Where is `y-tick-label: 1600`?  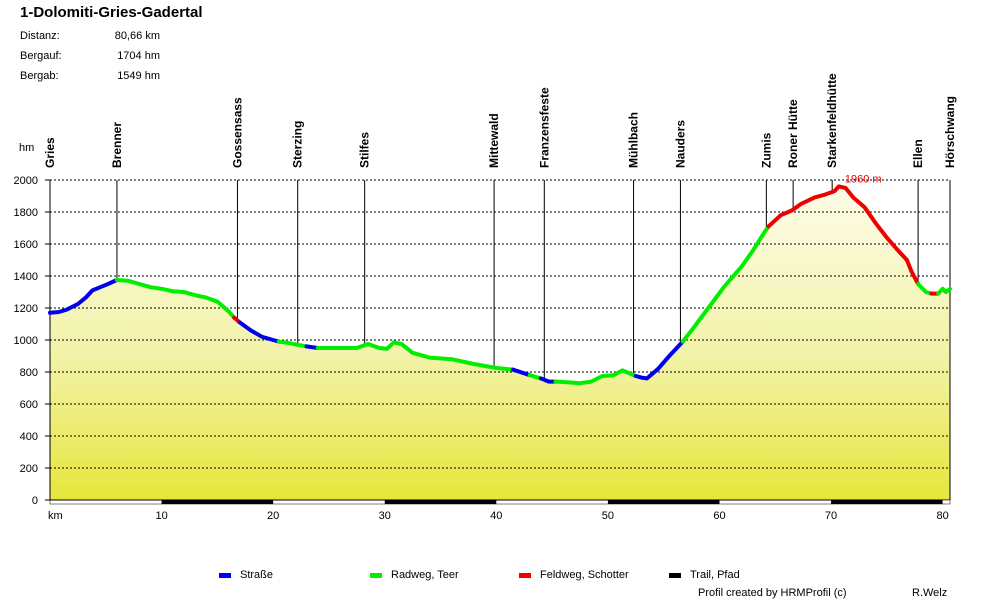
y-tick-label: 1600 is located at coordinates (26, 245).